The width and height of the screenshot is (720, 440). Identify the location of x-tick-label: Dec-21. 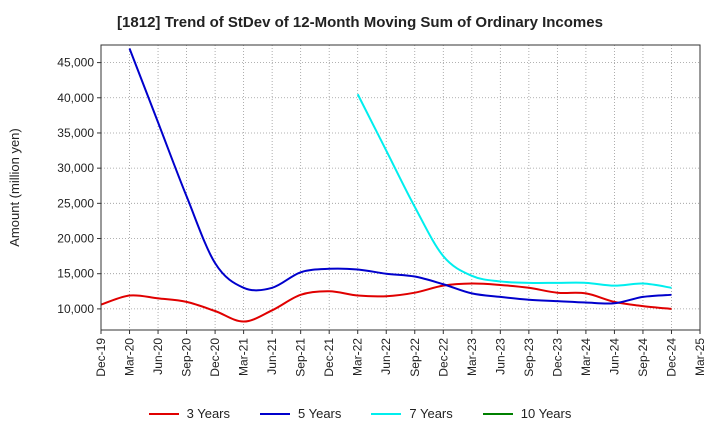
(329, 357).